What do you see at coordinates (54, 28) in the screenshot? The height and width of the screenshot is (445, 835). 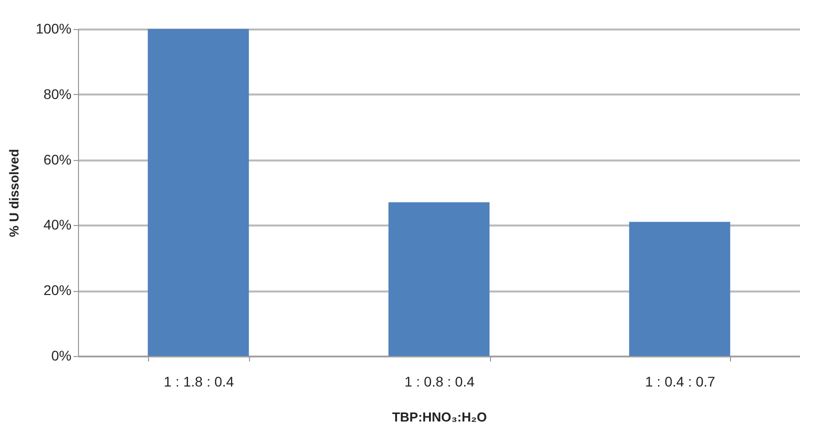 I see `y-tick-label: 100%` at bounding box center [54, 28].